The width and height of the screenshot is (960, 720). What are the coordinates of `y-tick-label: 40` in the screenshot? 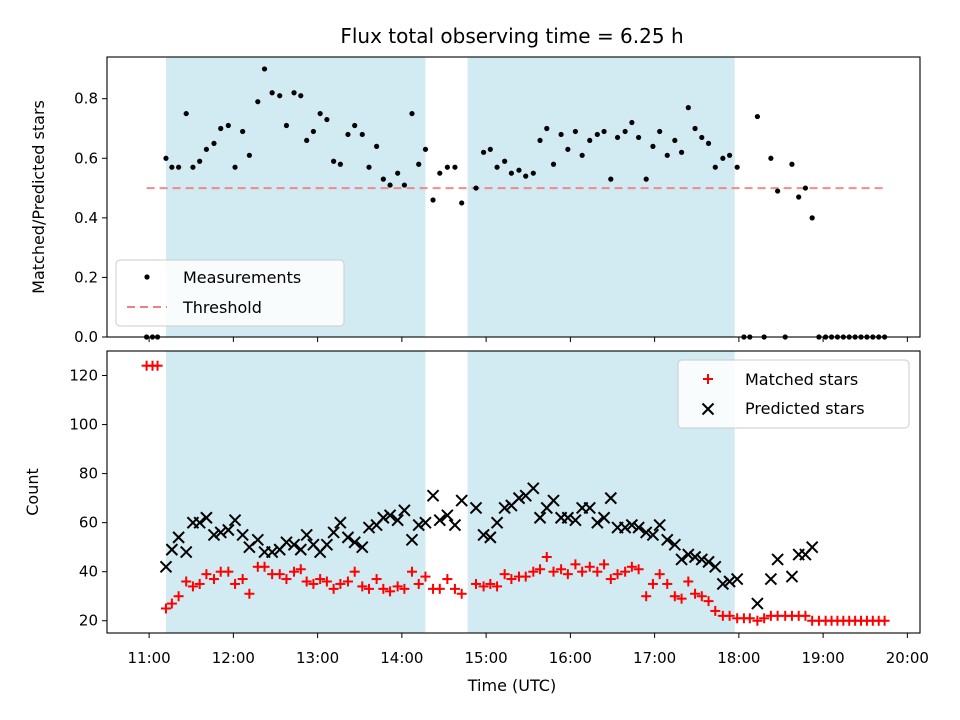 It's located at (88, 572).